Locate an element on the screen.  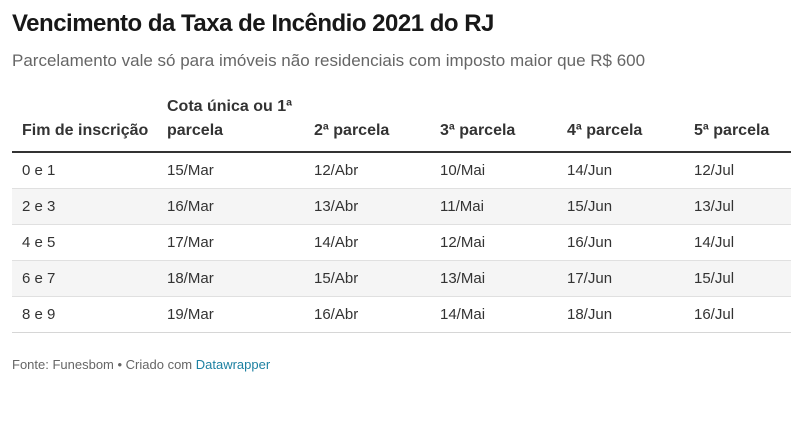
table-row: 0 e 1 15/Mar 12/Abr 10/Mai 14/Jun 12/Jul is located at coordinates (401, 170).